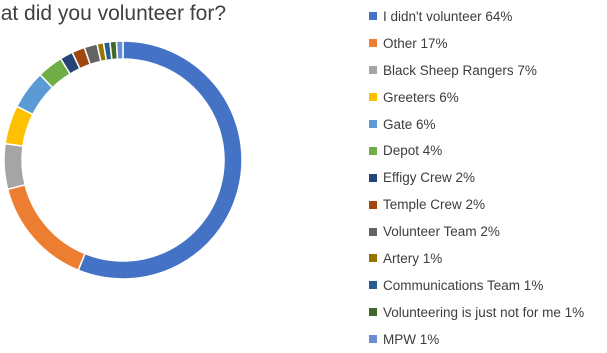  Describe the element at coordinates (487, 258) in the screenshot. I see `legend-item: Artery 1%` at that location.